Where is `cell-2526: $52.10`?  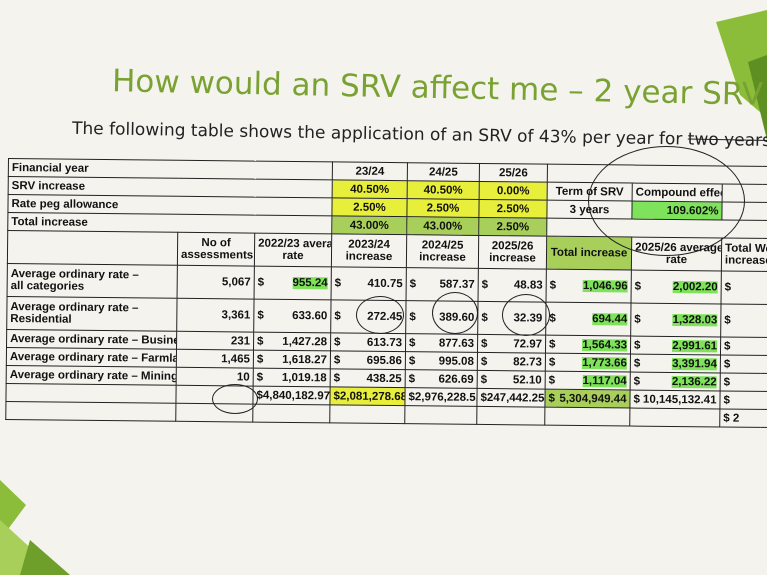
cell-2526: $52.10 is located at coordinates (511, 380).